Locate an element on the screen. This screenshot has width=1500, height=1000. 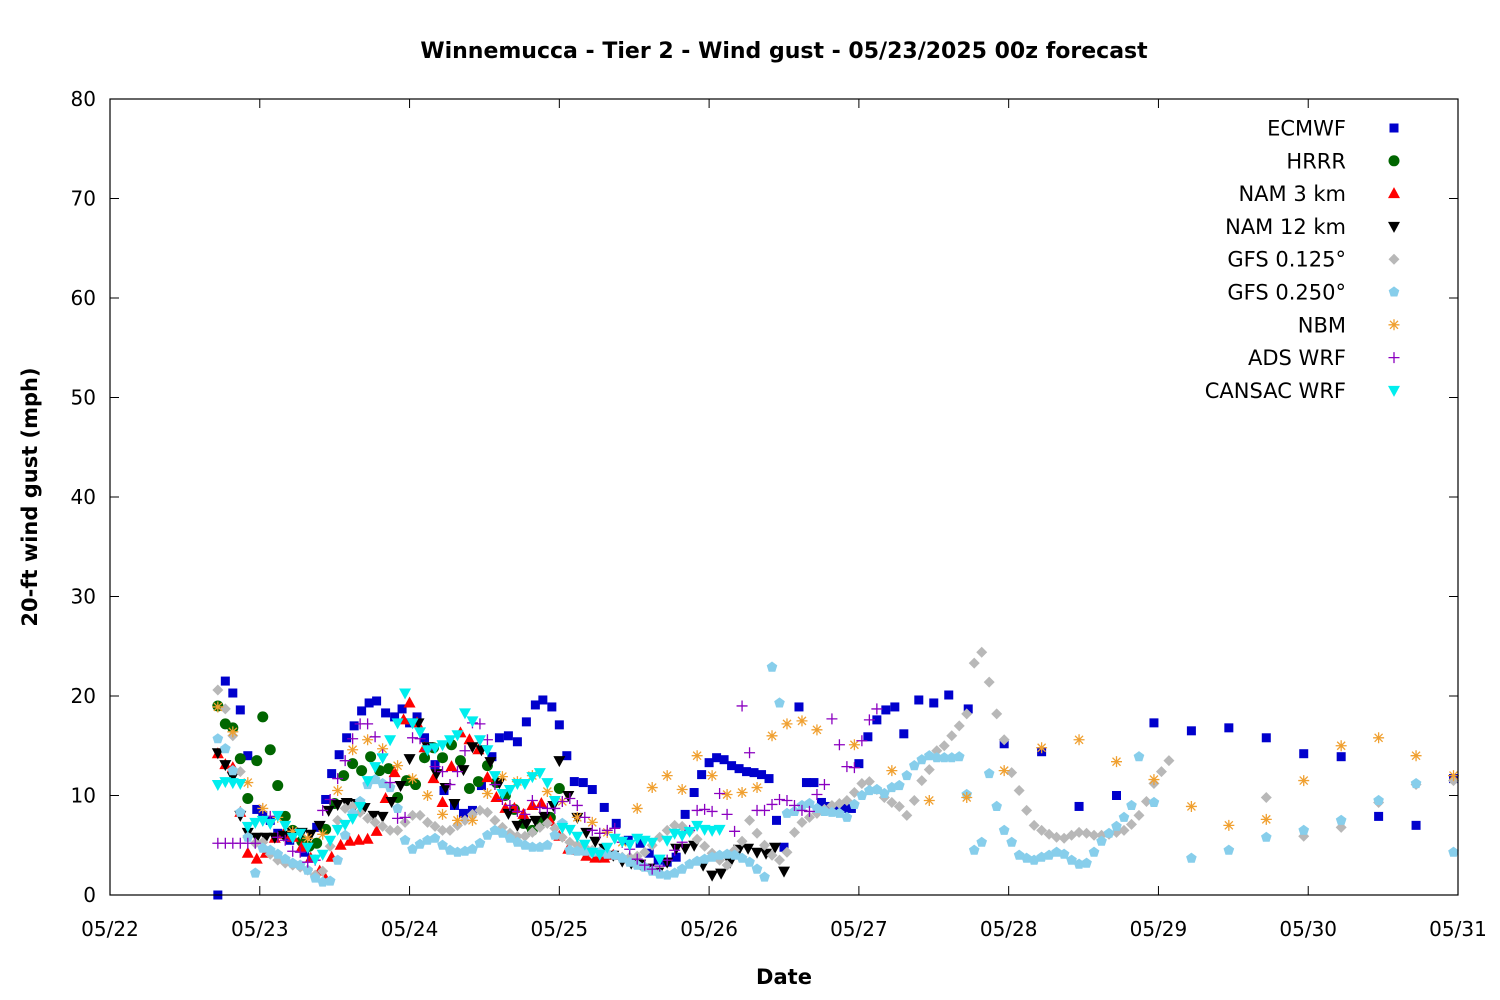
series-nbm is located at coordinates (836, 774).